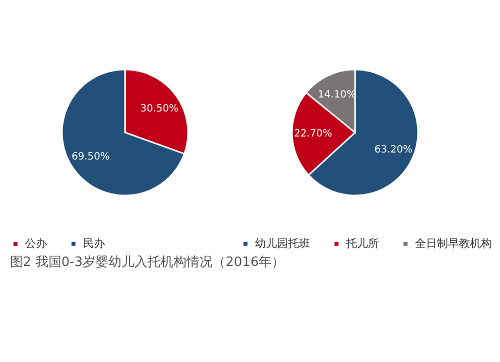 Image resolution: width=500 pixels, height=362 pixels. What do you see at coordinates (36, 243) in the screenshot?
I see `legend-label: 公办` at bounding box center [36, 243].